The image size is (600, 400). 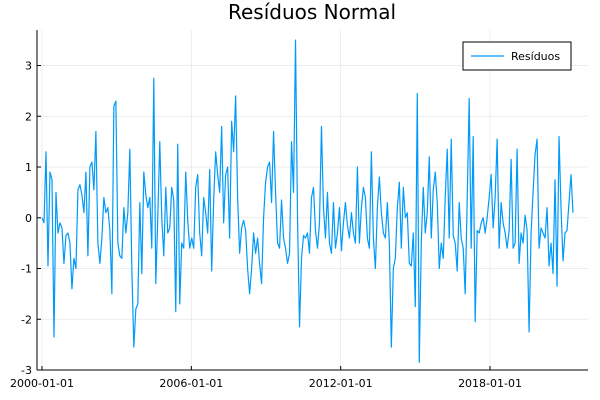 I want to click on x-tick-label: 2012-01-01, so click(x=341, y=383).